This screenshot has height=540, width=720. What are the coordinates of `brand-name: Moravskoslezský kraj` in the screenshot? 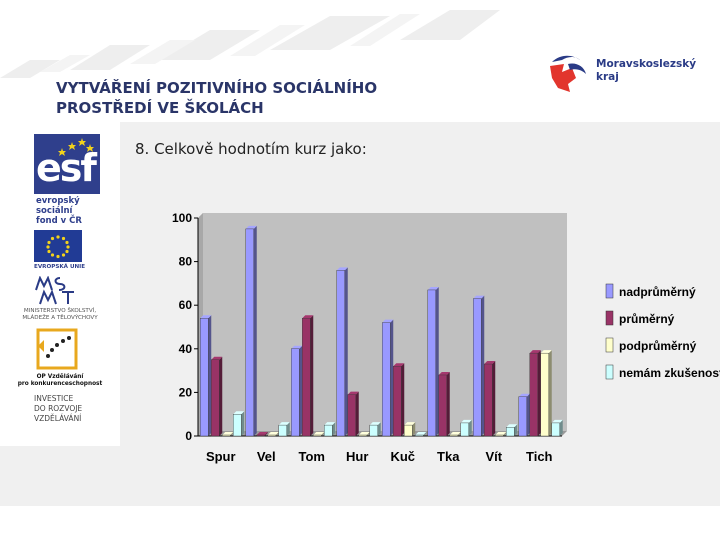 It's located at (646, 71).